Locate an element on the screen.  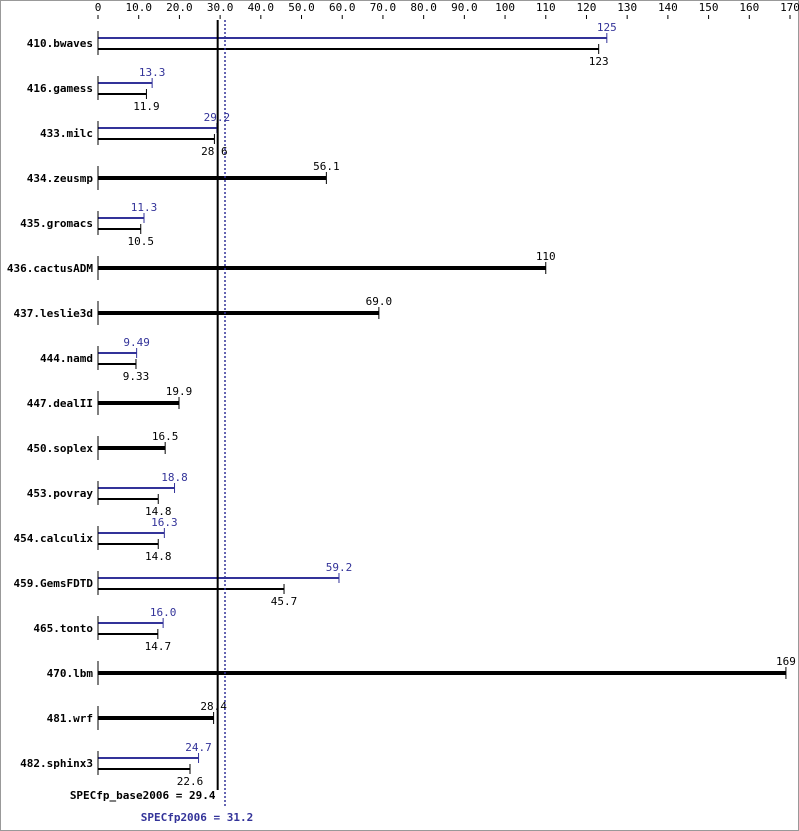
category-label: 470.lbm is located at coordinates (70, 673).